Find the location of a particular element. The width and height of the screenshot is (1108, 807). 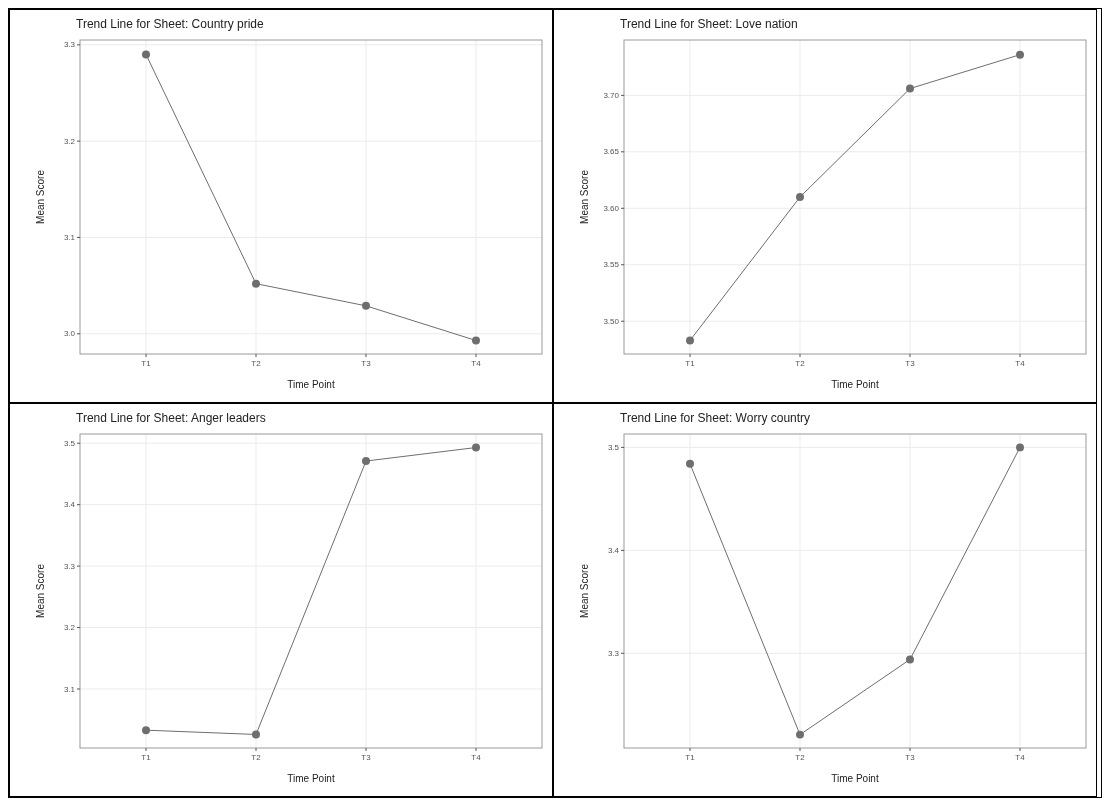

y-tick-label: 3.0 is located at coordinates (69, 334).